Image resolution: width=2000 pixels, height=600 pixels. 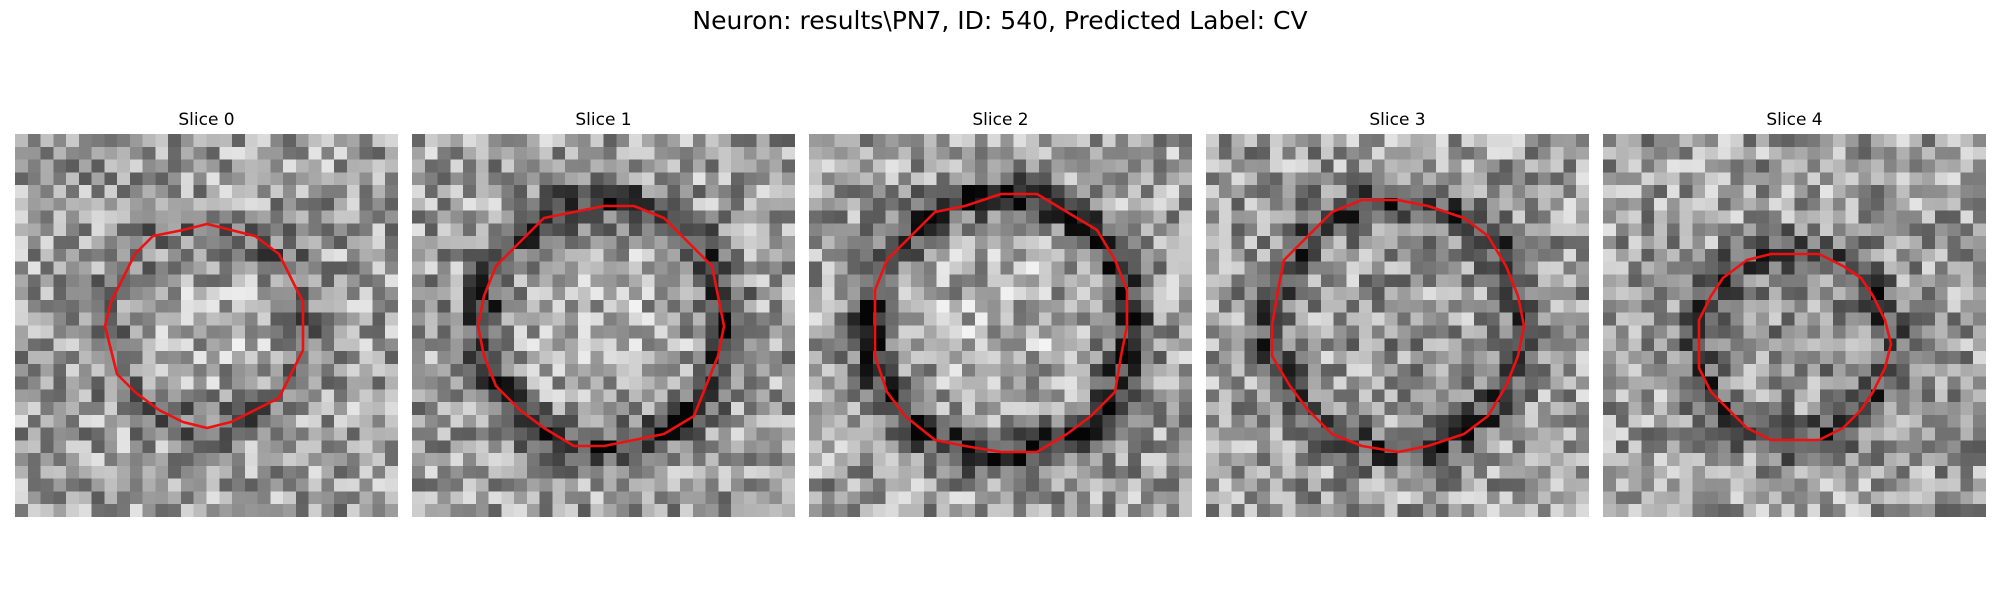 I want to click on slice-0-panel, so click(x=206, y=325).